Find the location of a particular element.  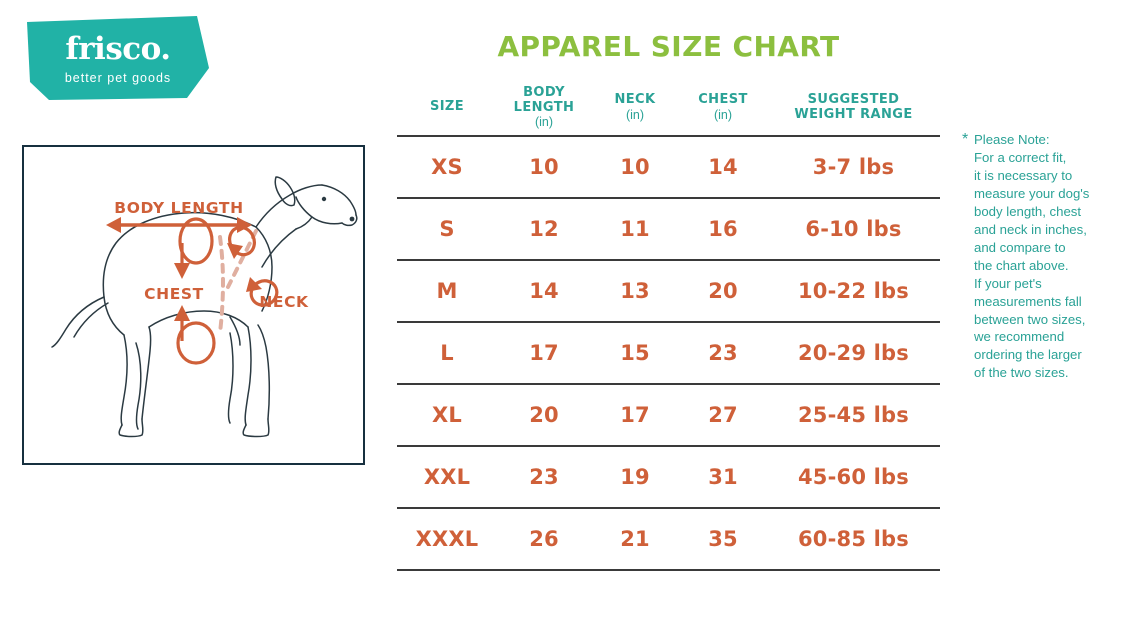

table-row: L 17 15 23 20-29 lbs is located at coordinates (668, 353).